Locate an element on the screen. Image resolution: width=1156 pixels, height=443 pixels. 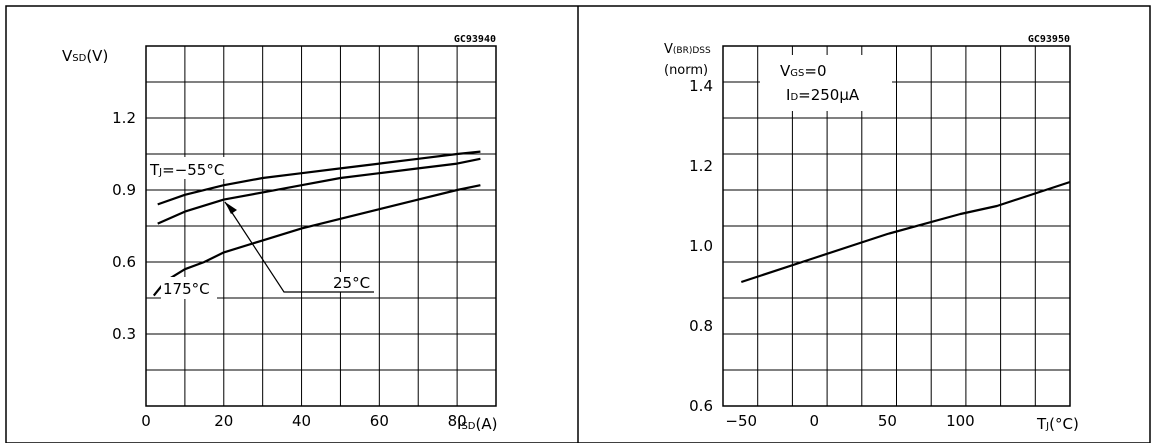
y-tick-label: 1.0 is located at coordinates (701, 246).